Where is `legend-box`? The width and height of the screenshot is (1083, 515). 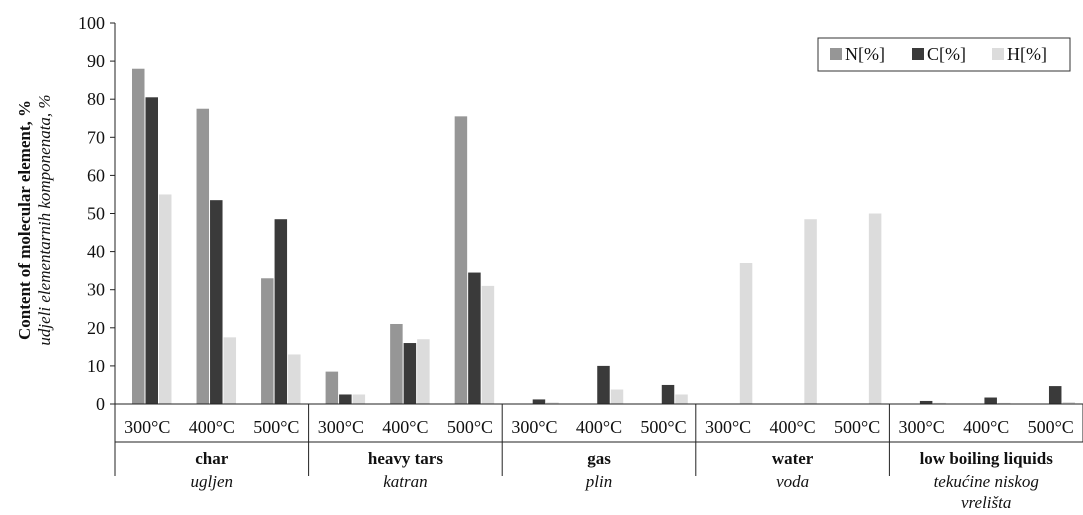
legend-box is located at coordinates (944, 54).